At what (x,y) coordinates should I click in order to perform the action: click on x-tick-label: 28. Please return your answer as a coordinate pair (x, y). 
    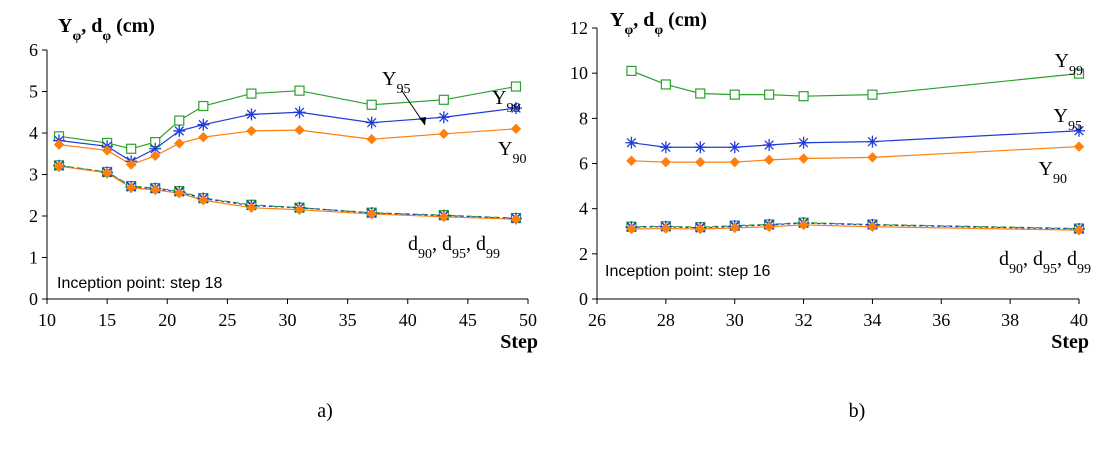
    Looking at the image, I should click on (666, 320).